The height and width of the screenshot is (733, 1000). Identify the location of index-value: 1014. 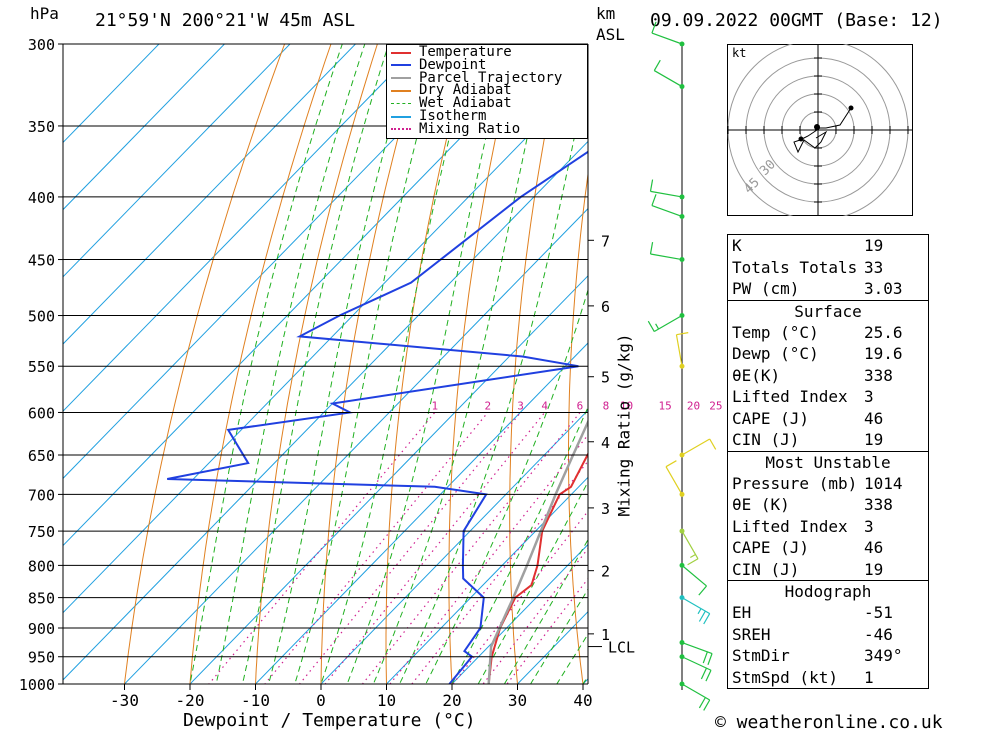
(883, 483).